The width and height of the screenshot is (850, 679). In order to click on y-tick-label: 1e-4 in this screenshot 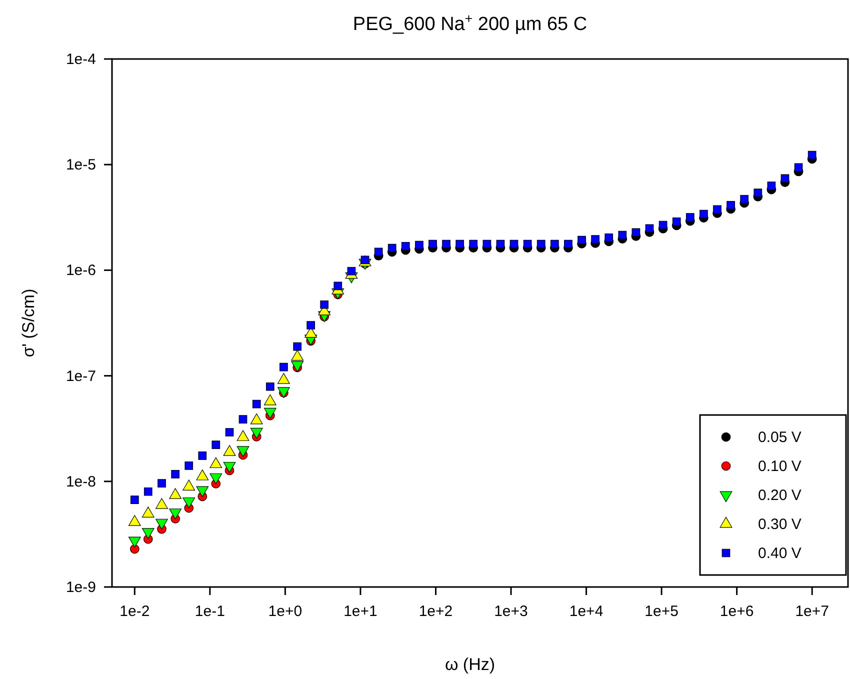, I will do `click(81, 59)`.